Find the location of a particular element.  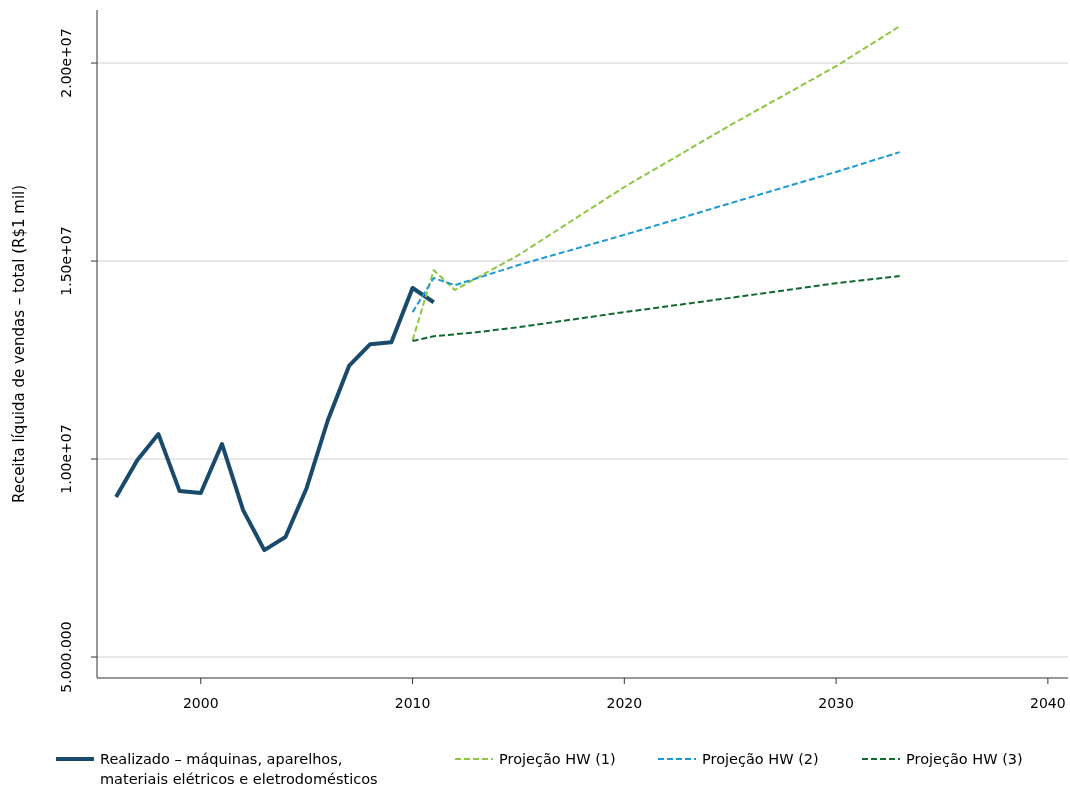

y-tick-label: 5.000.000 is located at coordinates (66, 657).